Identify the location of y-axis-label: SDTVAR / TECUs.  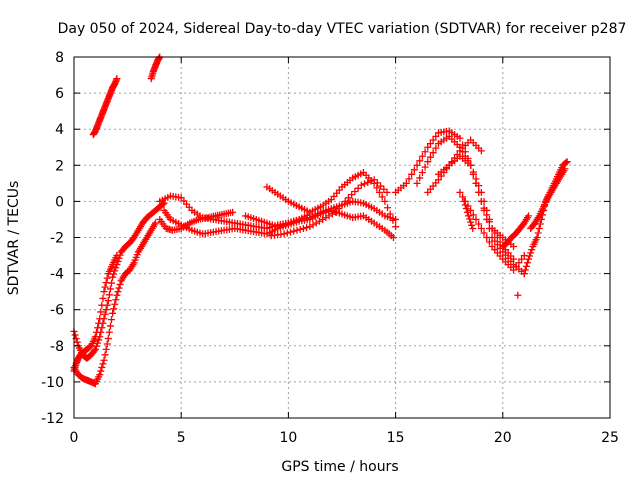
(14, 238).